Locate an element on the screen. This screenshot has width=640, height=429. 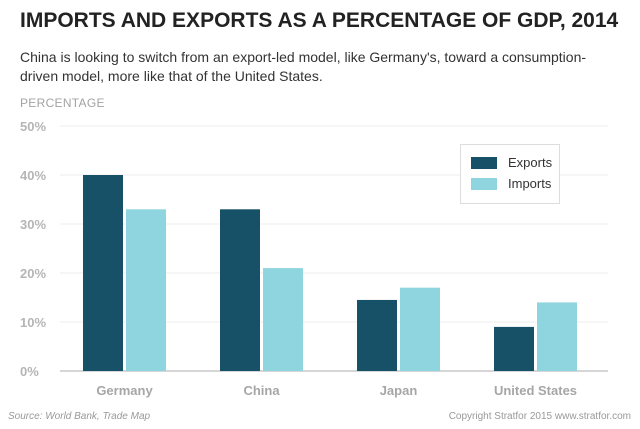
legend-label-exports: Exports is located at coordinates (530, 162).